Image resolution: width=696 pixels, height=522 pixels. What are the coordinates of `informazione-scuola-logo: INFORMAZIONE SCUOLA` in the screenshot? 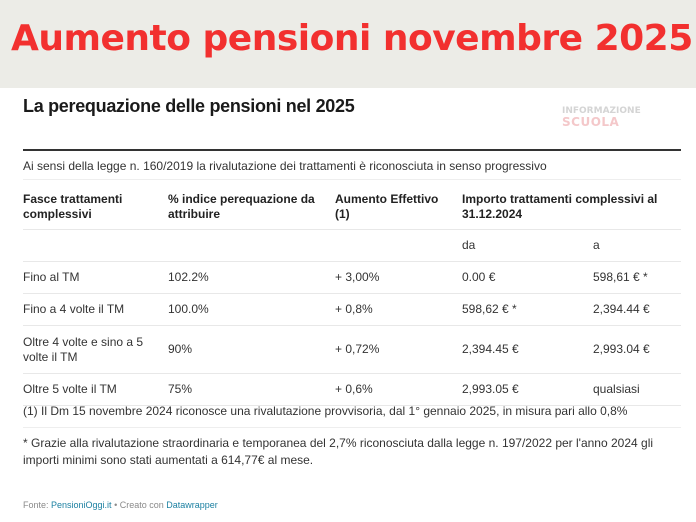 It's located at (602, 119).